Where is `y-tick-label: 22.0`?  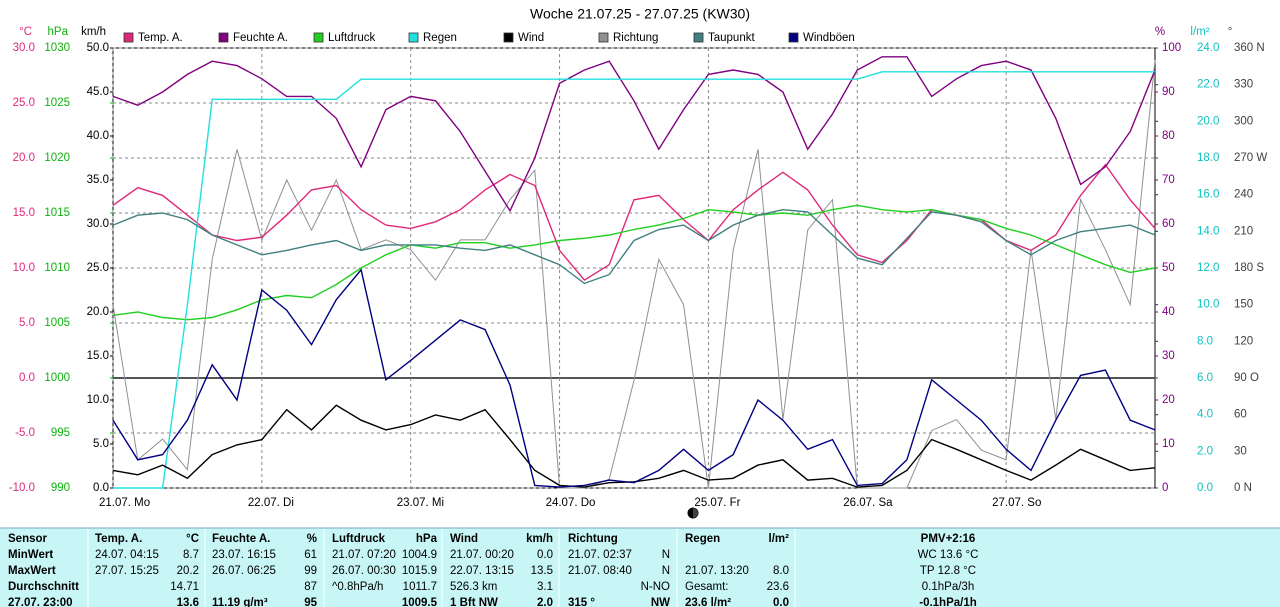 y-tick-label: 22.0 is located at coordinates (1208, 85).